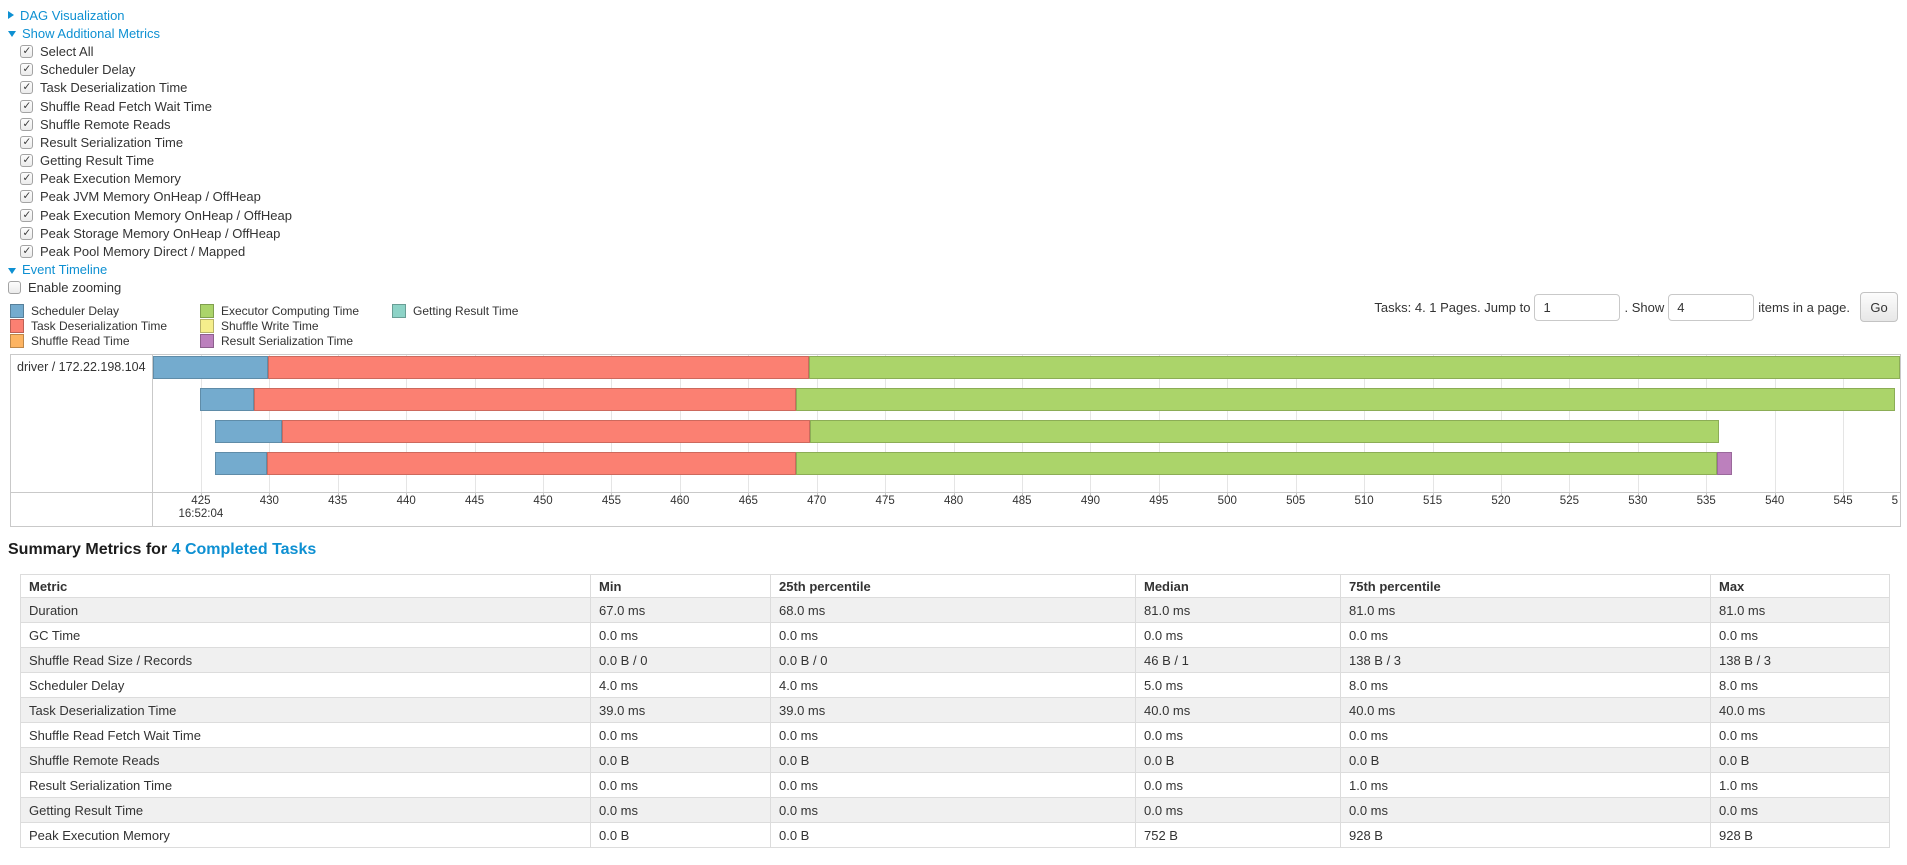 The width and height of the screenshot is (1907, 865). What do you see at coordinates (1894, 501) in the screenshot?
I see `timeline-tick-label-clipped: 5` at bounding box center [1894, 501].